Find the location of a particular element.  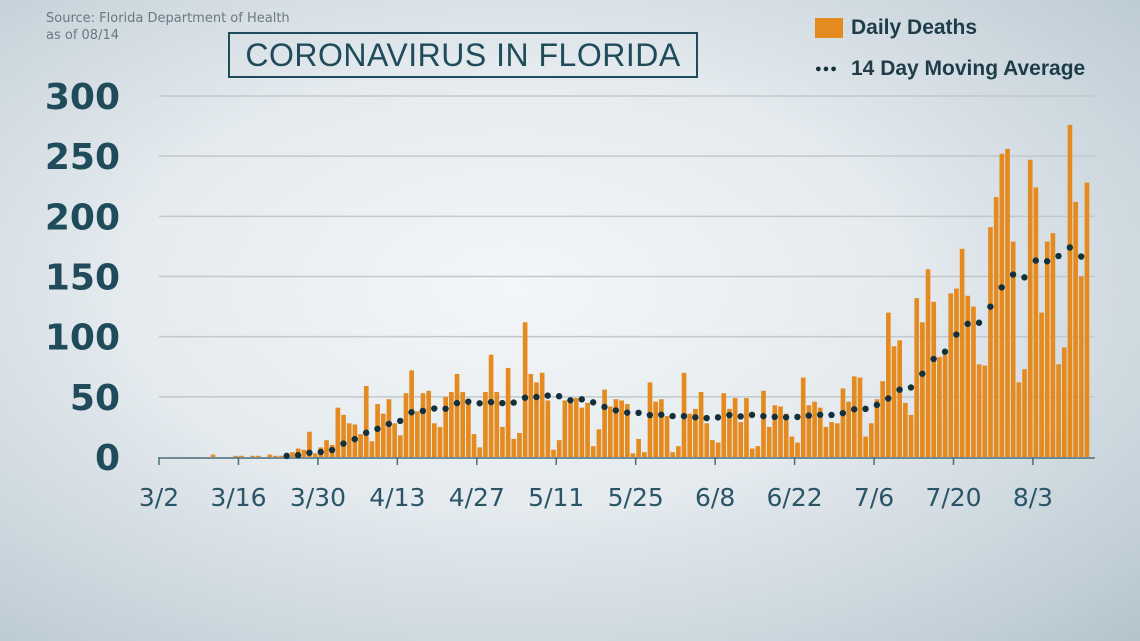

legend-item-moving-average: ●●● 14 Day Moving Average is located at coordinates (950, 69).